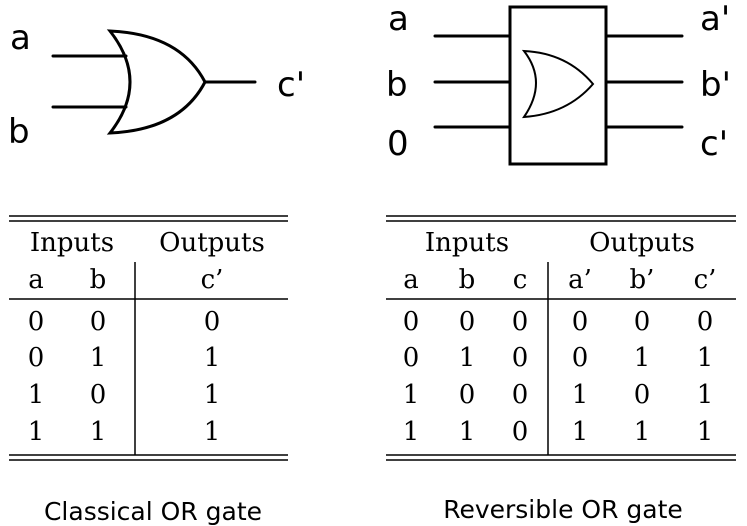  I want to click on reversible-or-gate, so click(558, 85).